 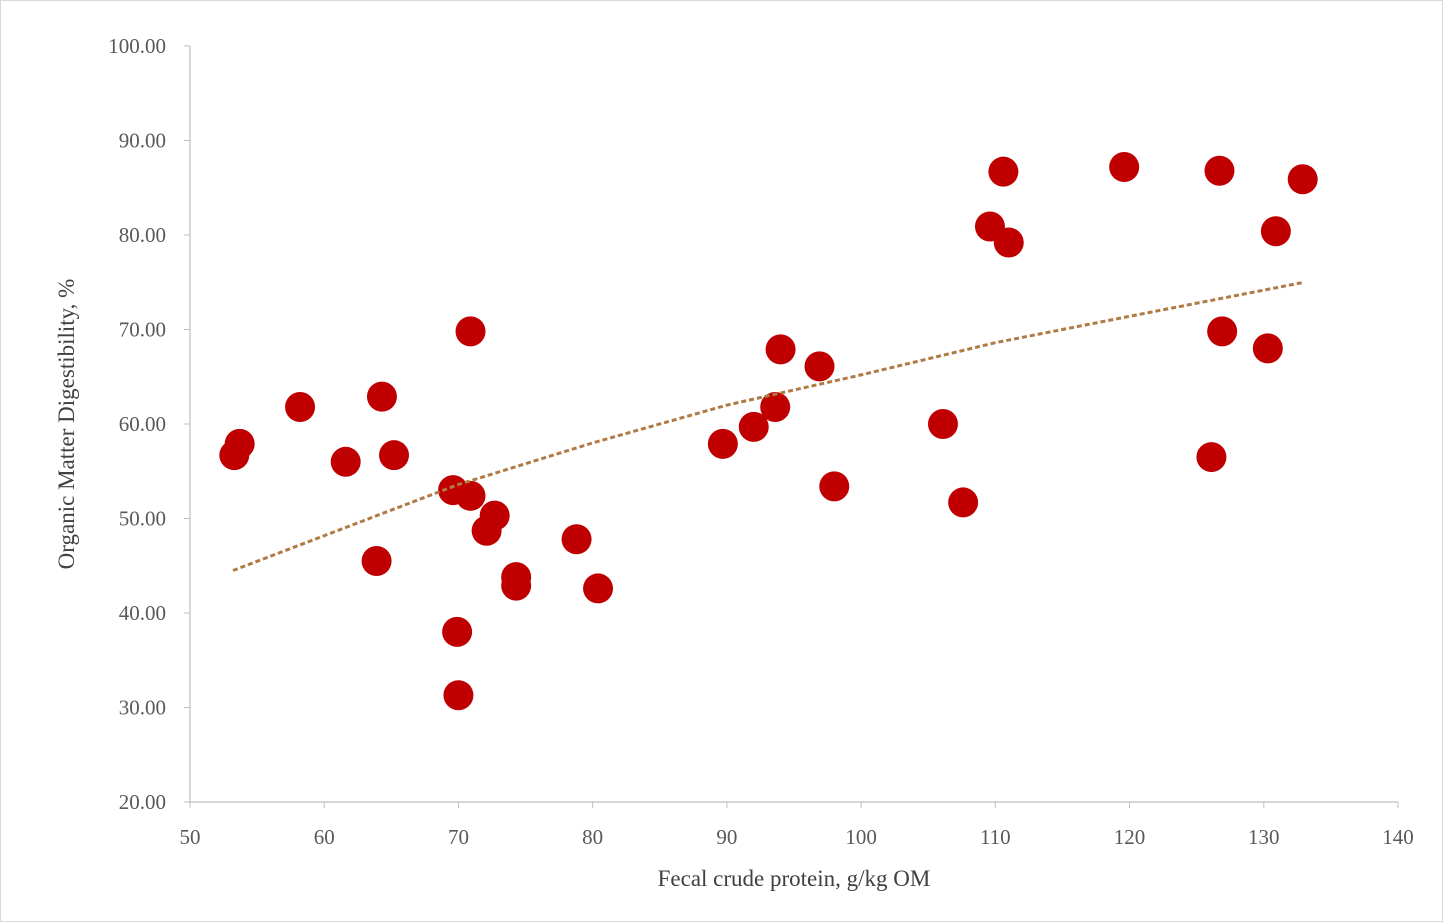 I want to click on y-tick-label: 50.00, so click(x=142, y=519).